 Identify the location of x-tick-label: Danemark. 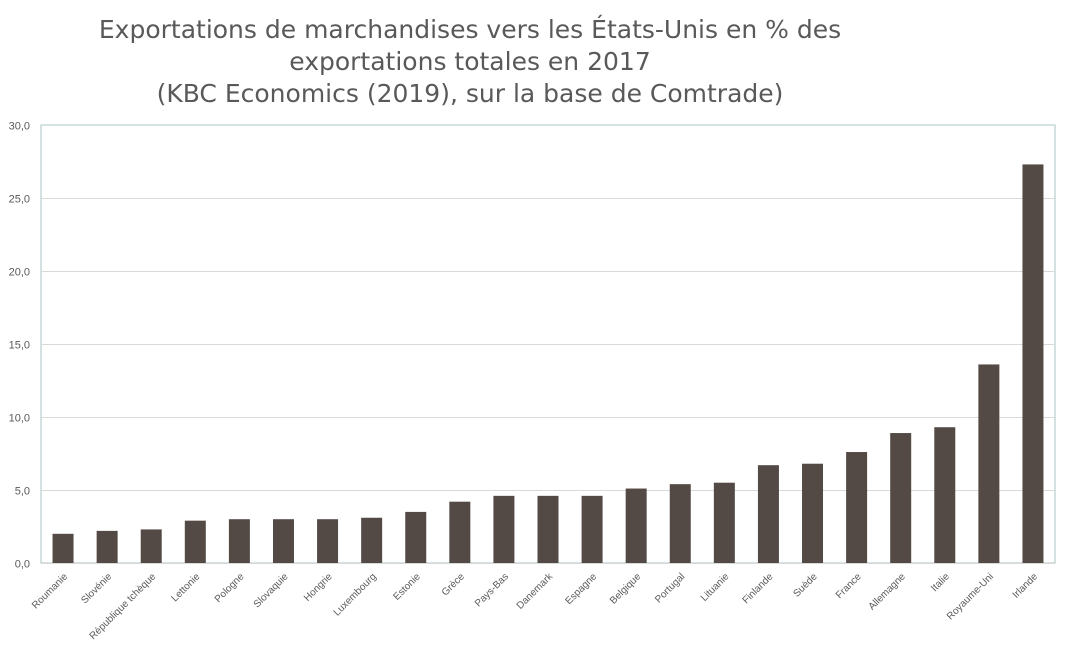
(535, 591).